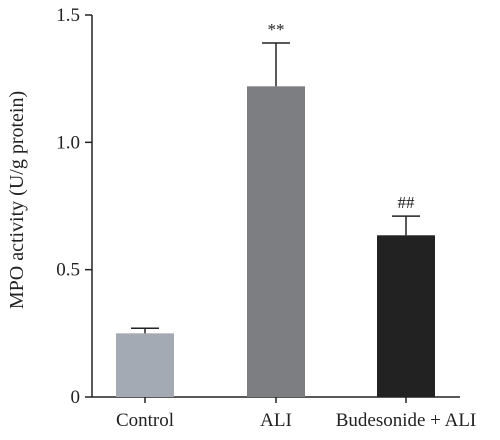 This screenshot has height=440, width=500. Describe the element at coordinates (342, 116) in the screenshot. I see `significance-labels: ** ##` at that location.